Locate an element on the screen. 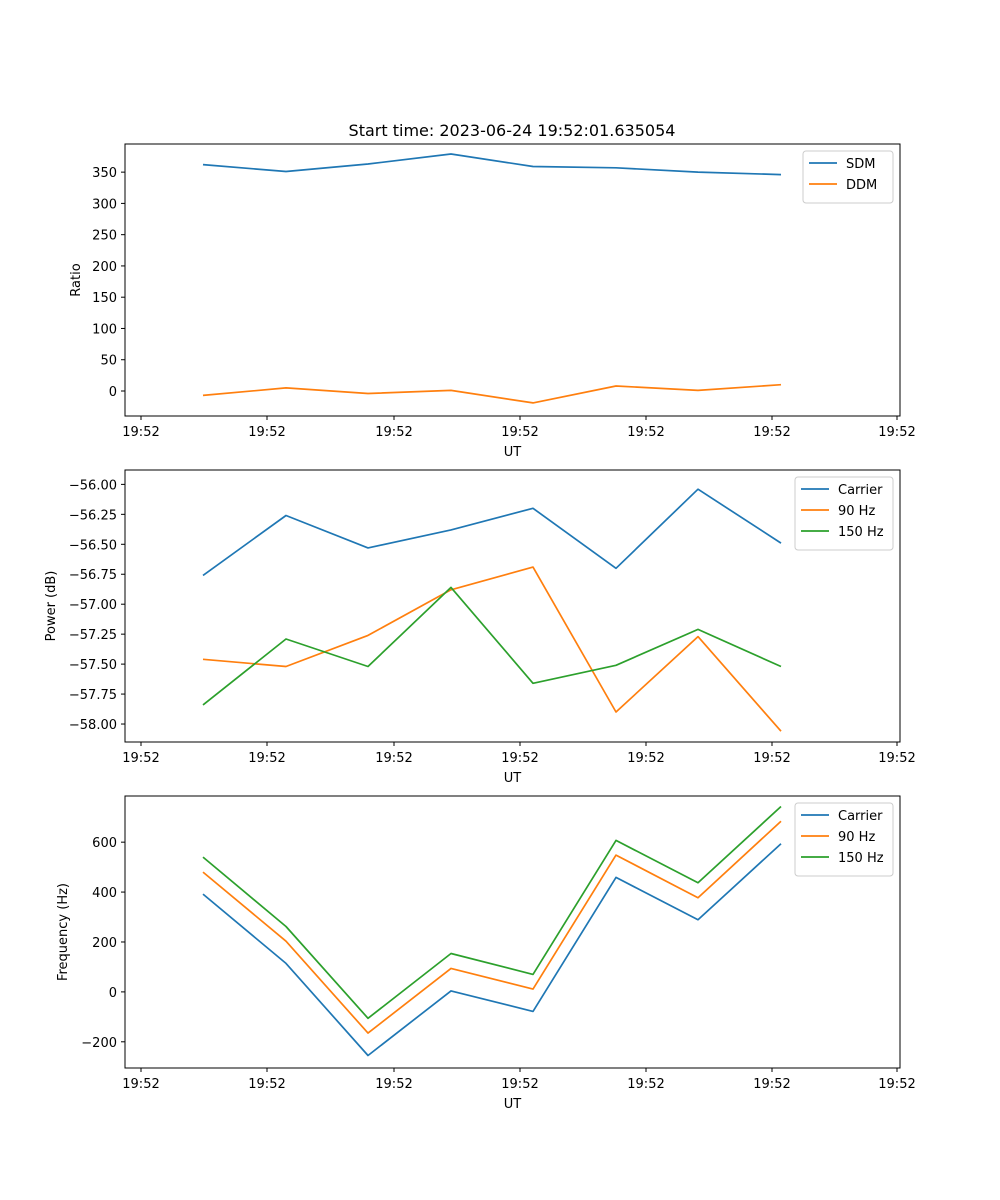 The height and width of the screenshot is (1200, 1000). y-tick-label: 50 is located at coordinates (108, 361).